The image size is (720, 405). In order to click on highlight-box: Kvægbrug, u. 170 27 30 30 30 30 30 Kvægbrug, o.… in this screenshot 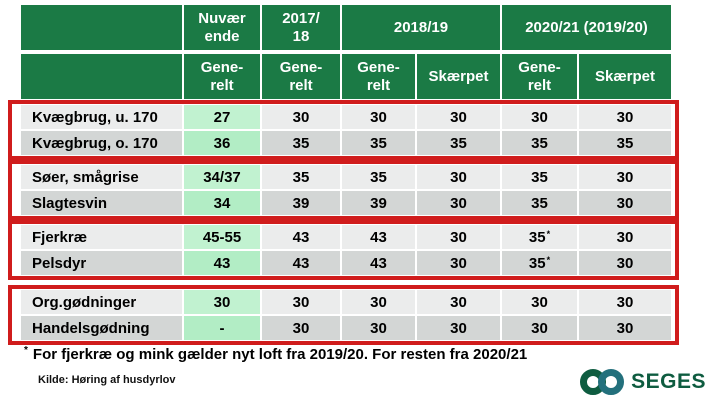, I will do `click(343, 130)`.